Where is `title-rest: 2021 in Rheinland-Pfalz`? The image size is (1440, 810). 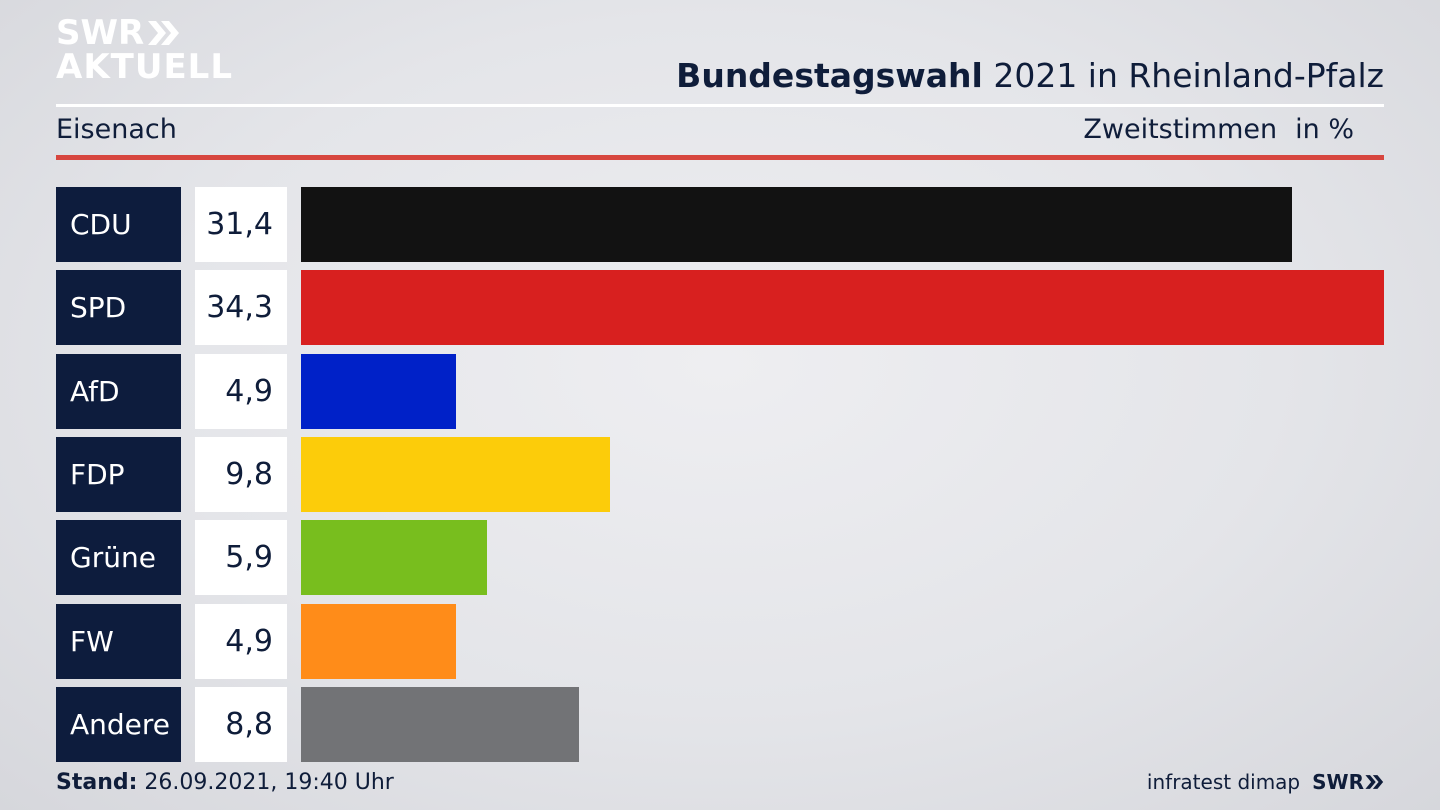 title-rest: 2021 in Rheinland-Pfalz is located at coordinates (1188, 75).